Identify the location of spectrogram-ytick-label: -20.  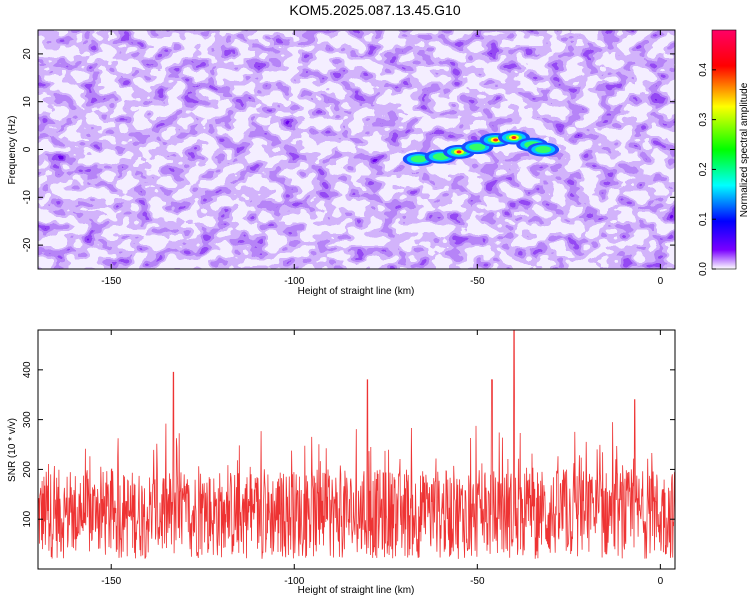
(27, 244).